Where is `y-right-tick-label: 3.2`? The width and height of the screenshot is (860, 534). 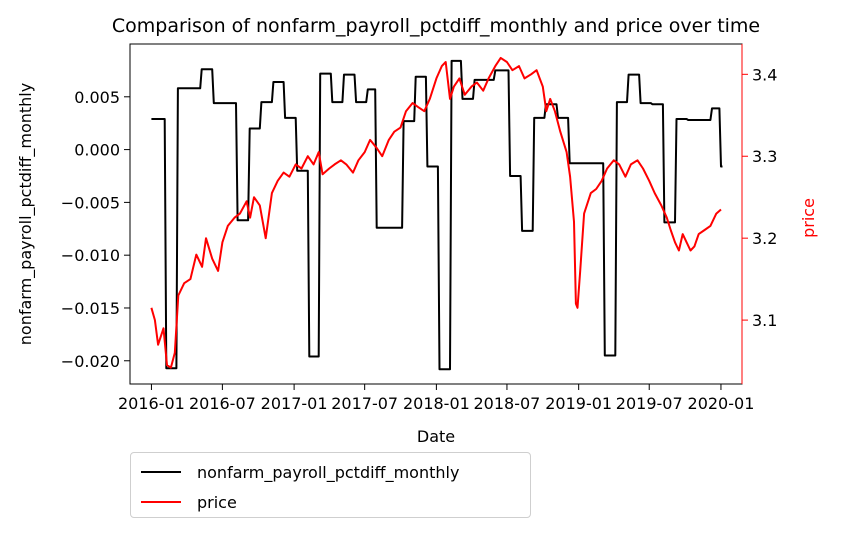
y-right-tick-label: 3.2 is located at coordinates (764, 238).